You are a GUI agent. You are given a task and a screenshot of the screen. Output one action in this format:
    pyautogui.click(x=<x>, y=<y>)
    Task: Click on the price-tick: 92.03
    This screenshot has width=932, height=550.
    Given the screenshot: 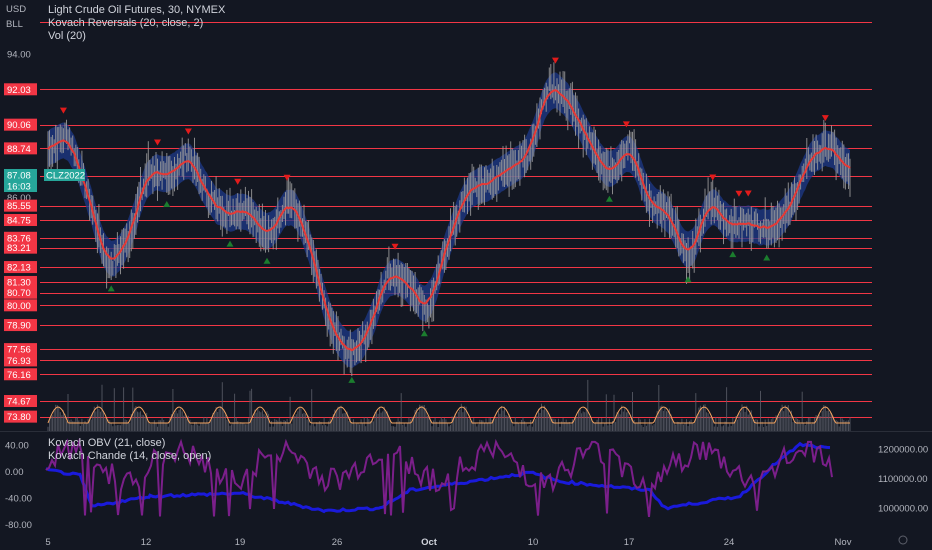 What is the action you would take?
    pyautogui.click(x=19, y=90)
    